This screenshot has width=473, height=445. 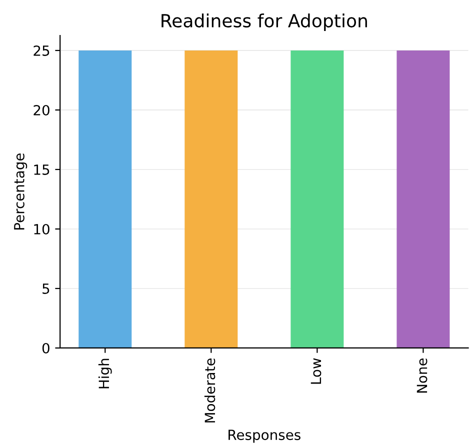 I want to click on y-tick-label: 25, so click(x=42, y=50).